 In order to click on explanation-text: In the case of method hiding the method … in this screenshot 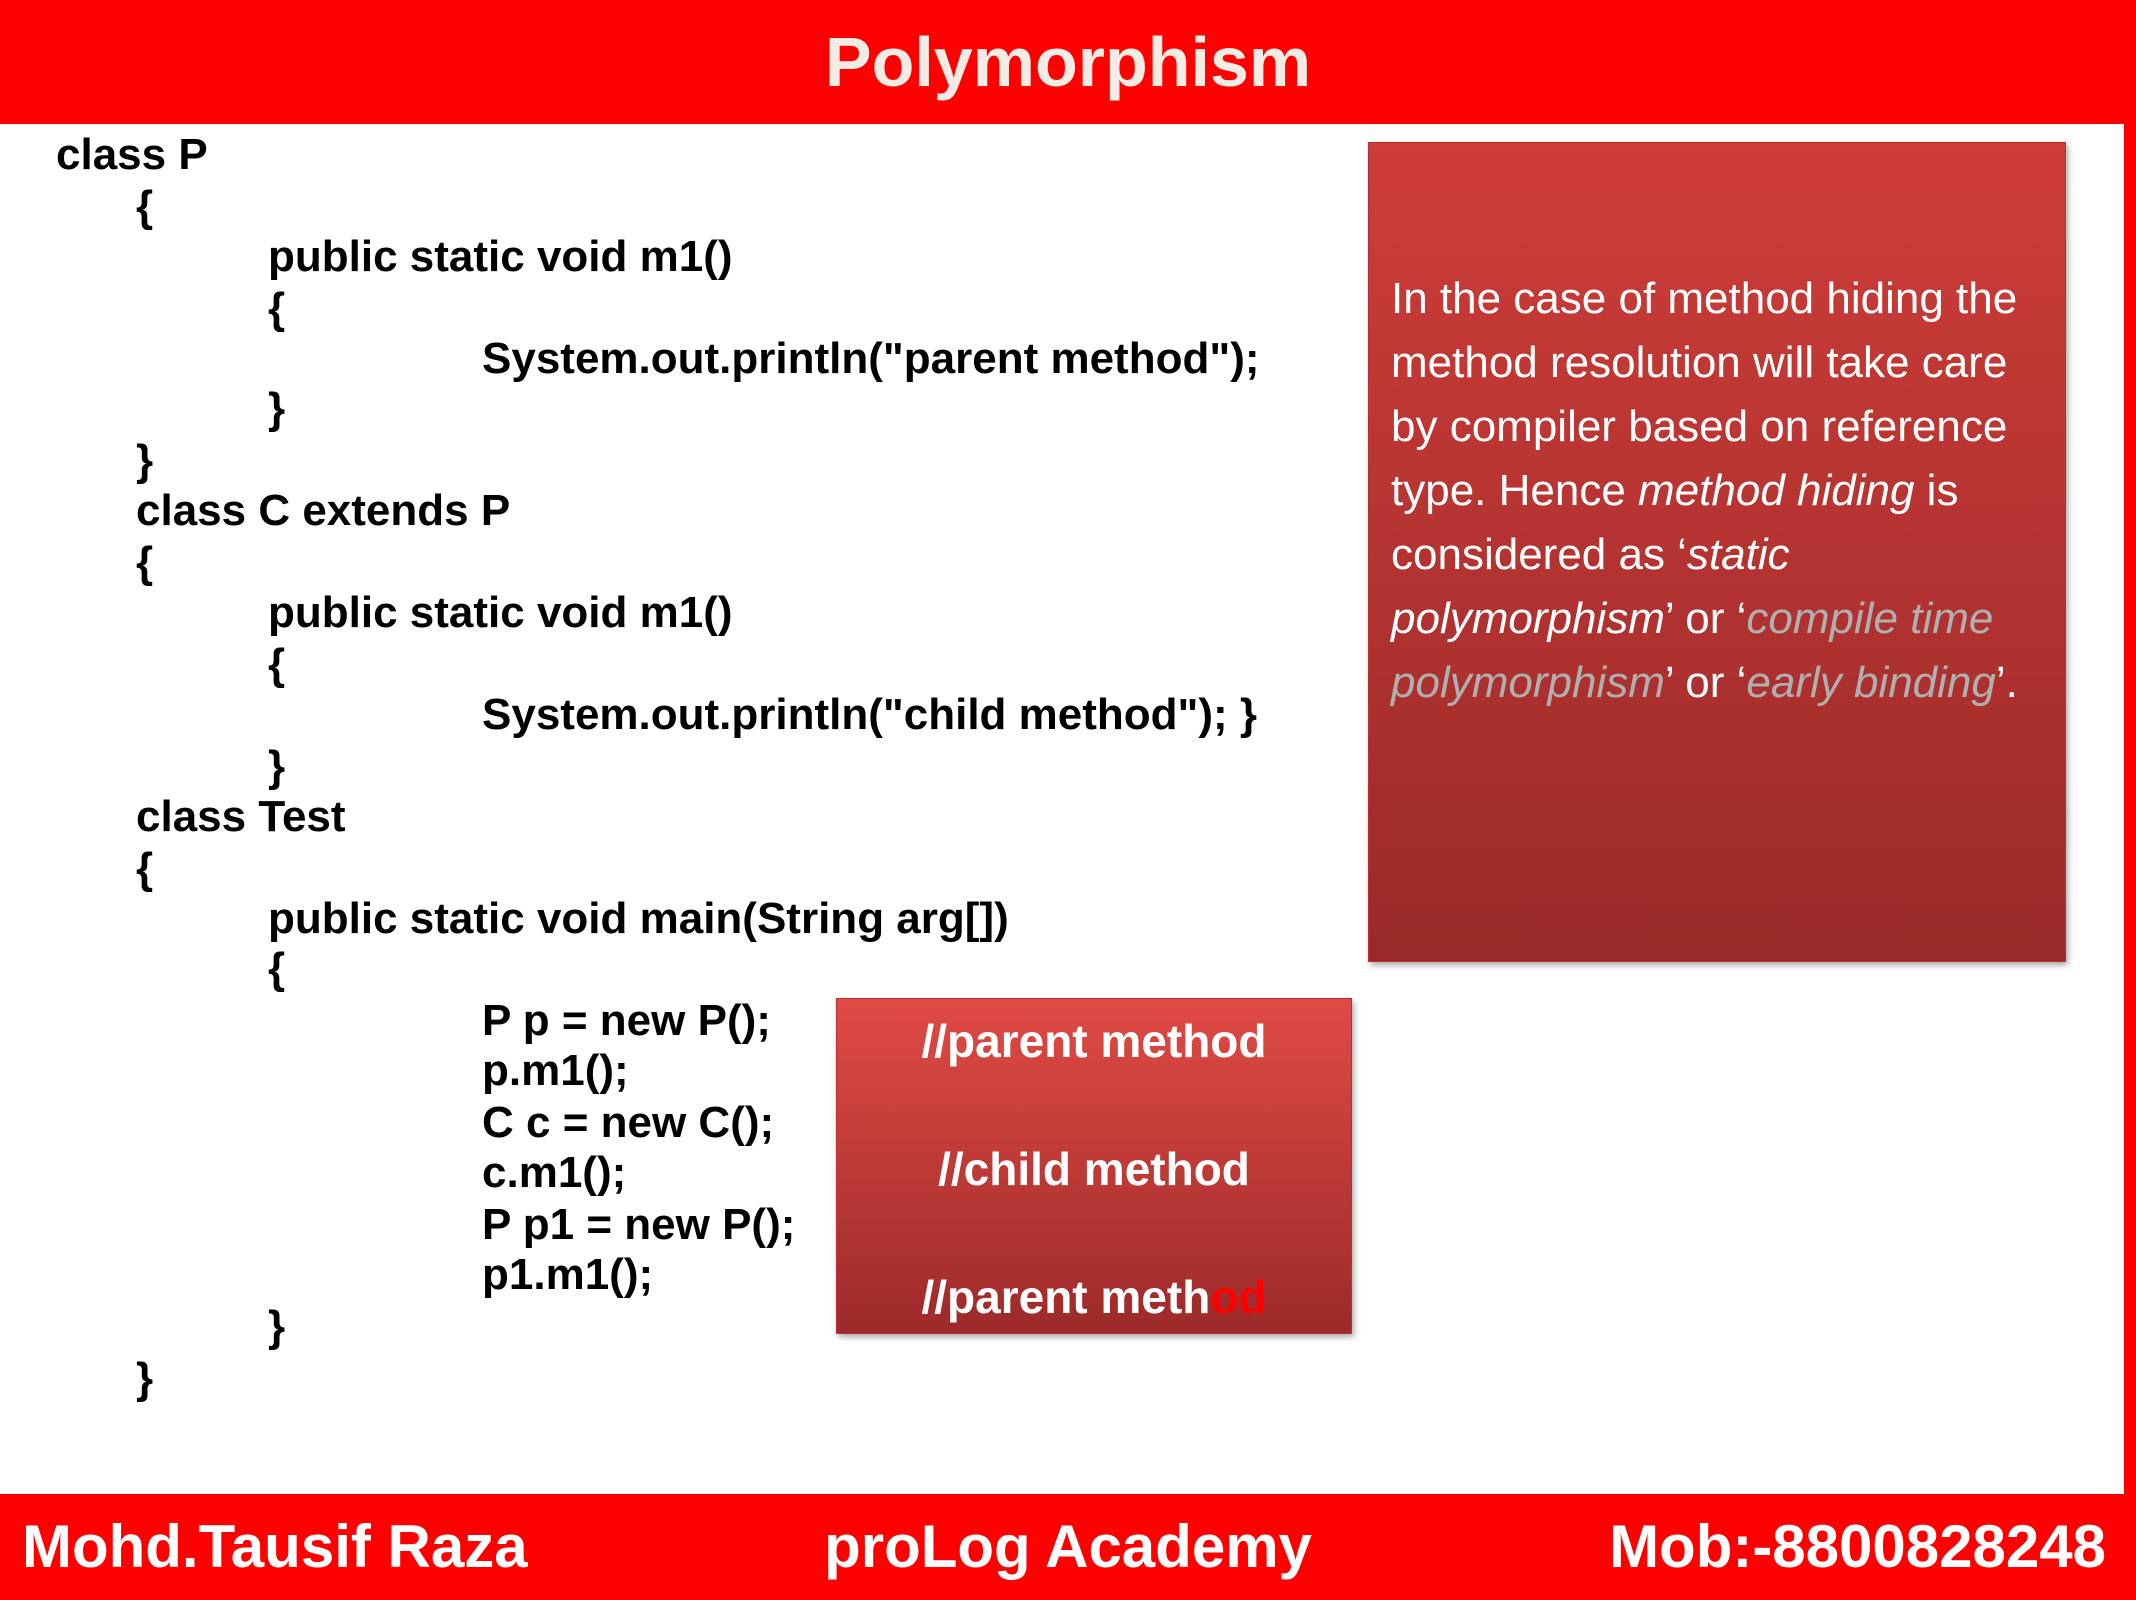, I will do `click(1721, 491)`.